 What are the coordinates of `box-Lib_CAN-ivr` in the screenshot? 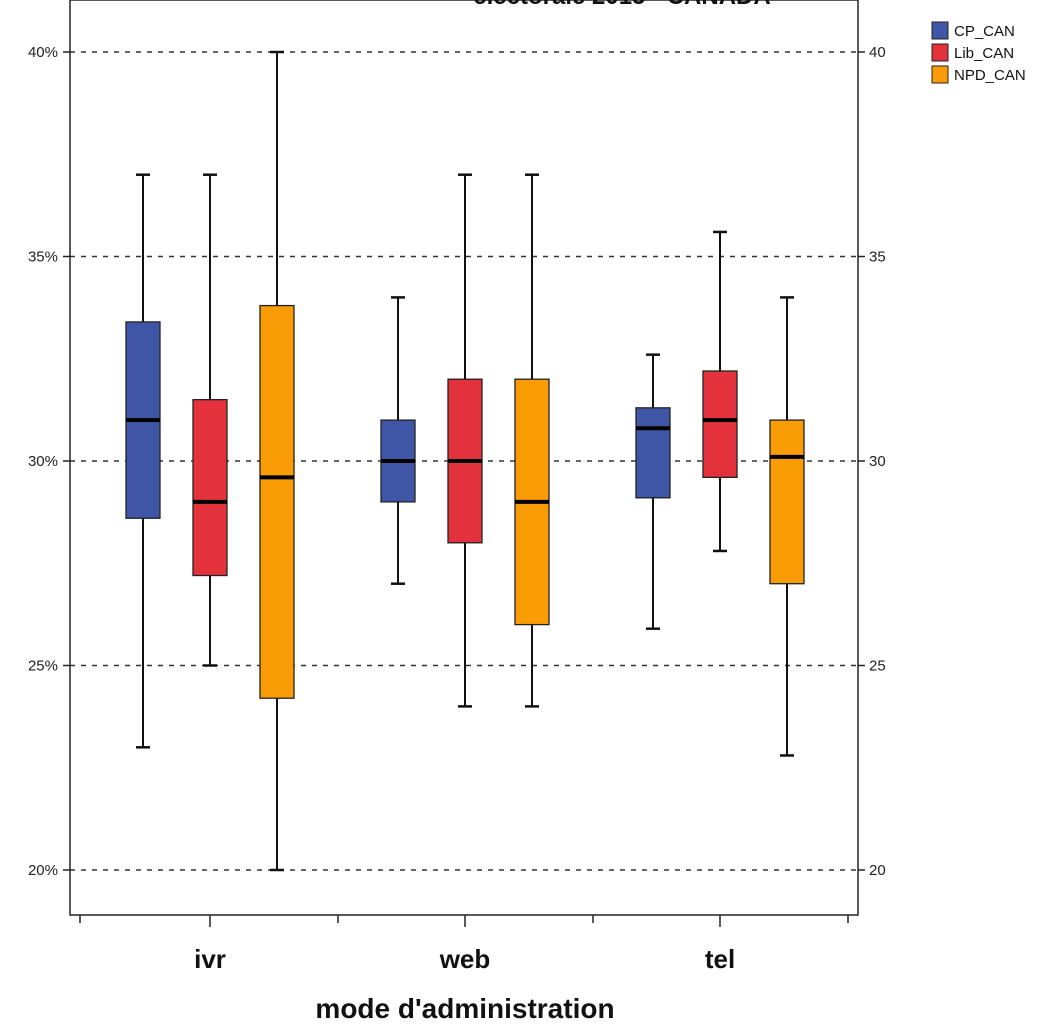 It's located at (210, 420).